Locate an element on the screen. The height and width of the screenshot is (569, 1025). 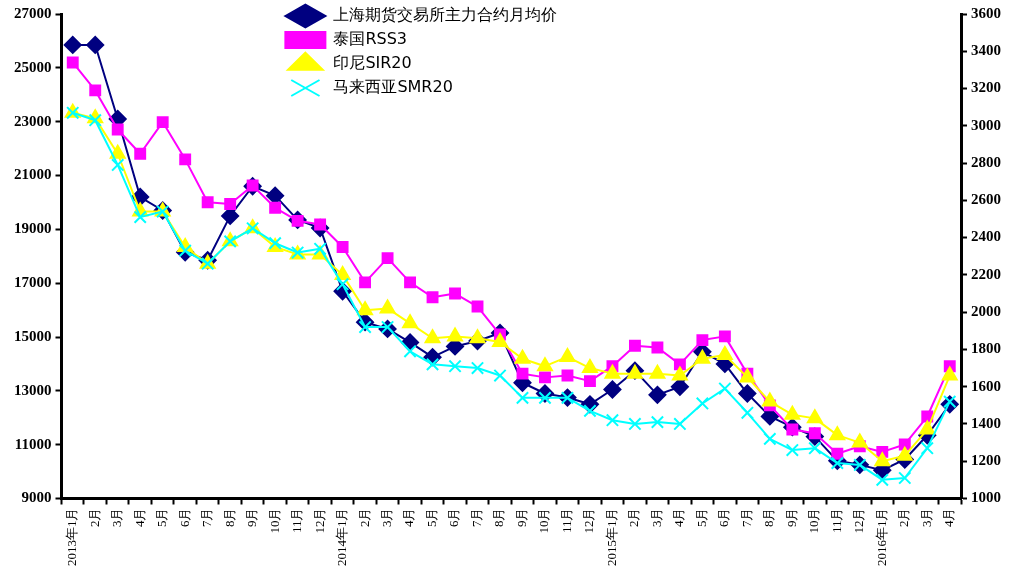
y2-tick-label: 1200 is located at coordinates (986, 460).